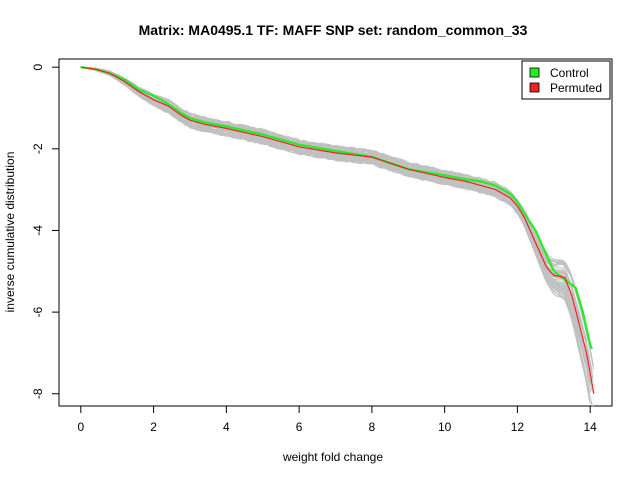 The height and width of the screenshot is (480, 640). Describe the element at coordinates (226, 427) in the screenshot. I see `x-tick-label: 4` at that location.